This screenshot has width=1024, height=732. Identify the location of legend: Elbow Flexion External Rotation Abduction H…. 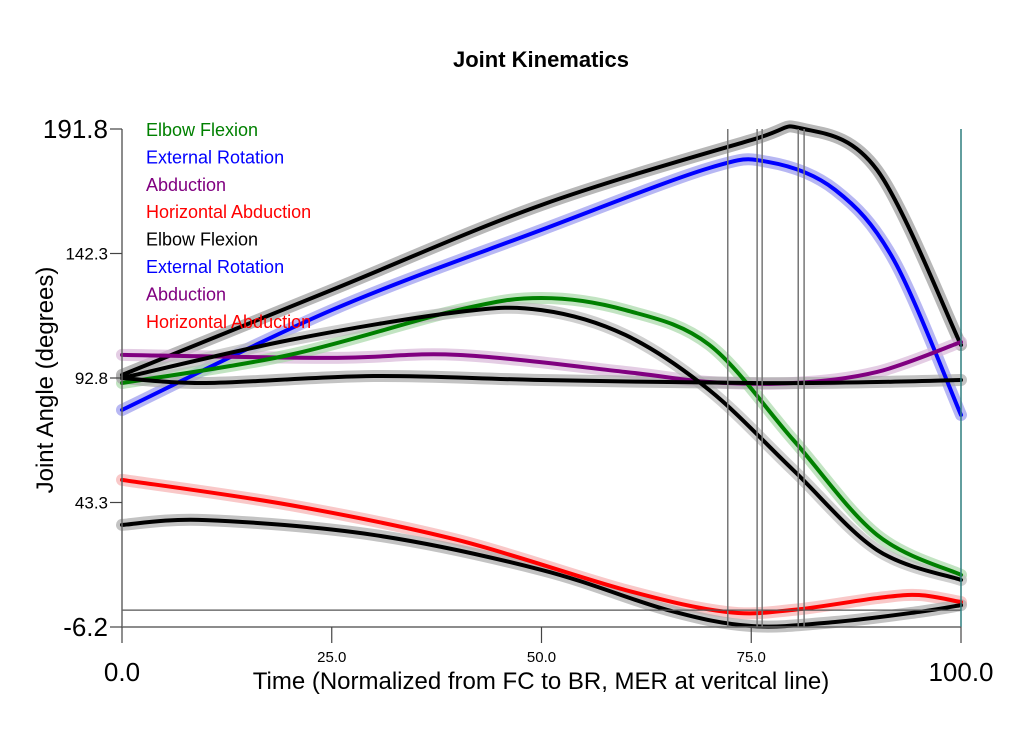
(228, 226).